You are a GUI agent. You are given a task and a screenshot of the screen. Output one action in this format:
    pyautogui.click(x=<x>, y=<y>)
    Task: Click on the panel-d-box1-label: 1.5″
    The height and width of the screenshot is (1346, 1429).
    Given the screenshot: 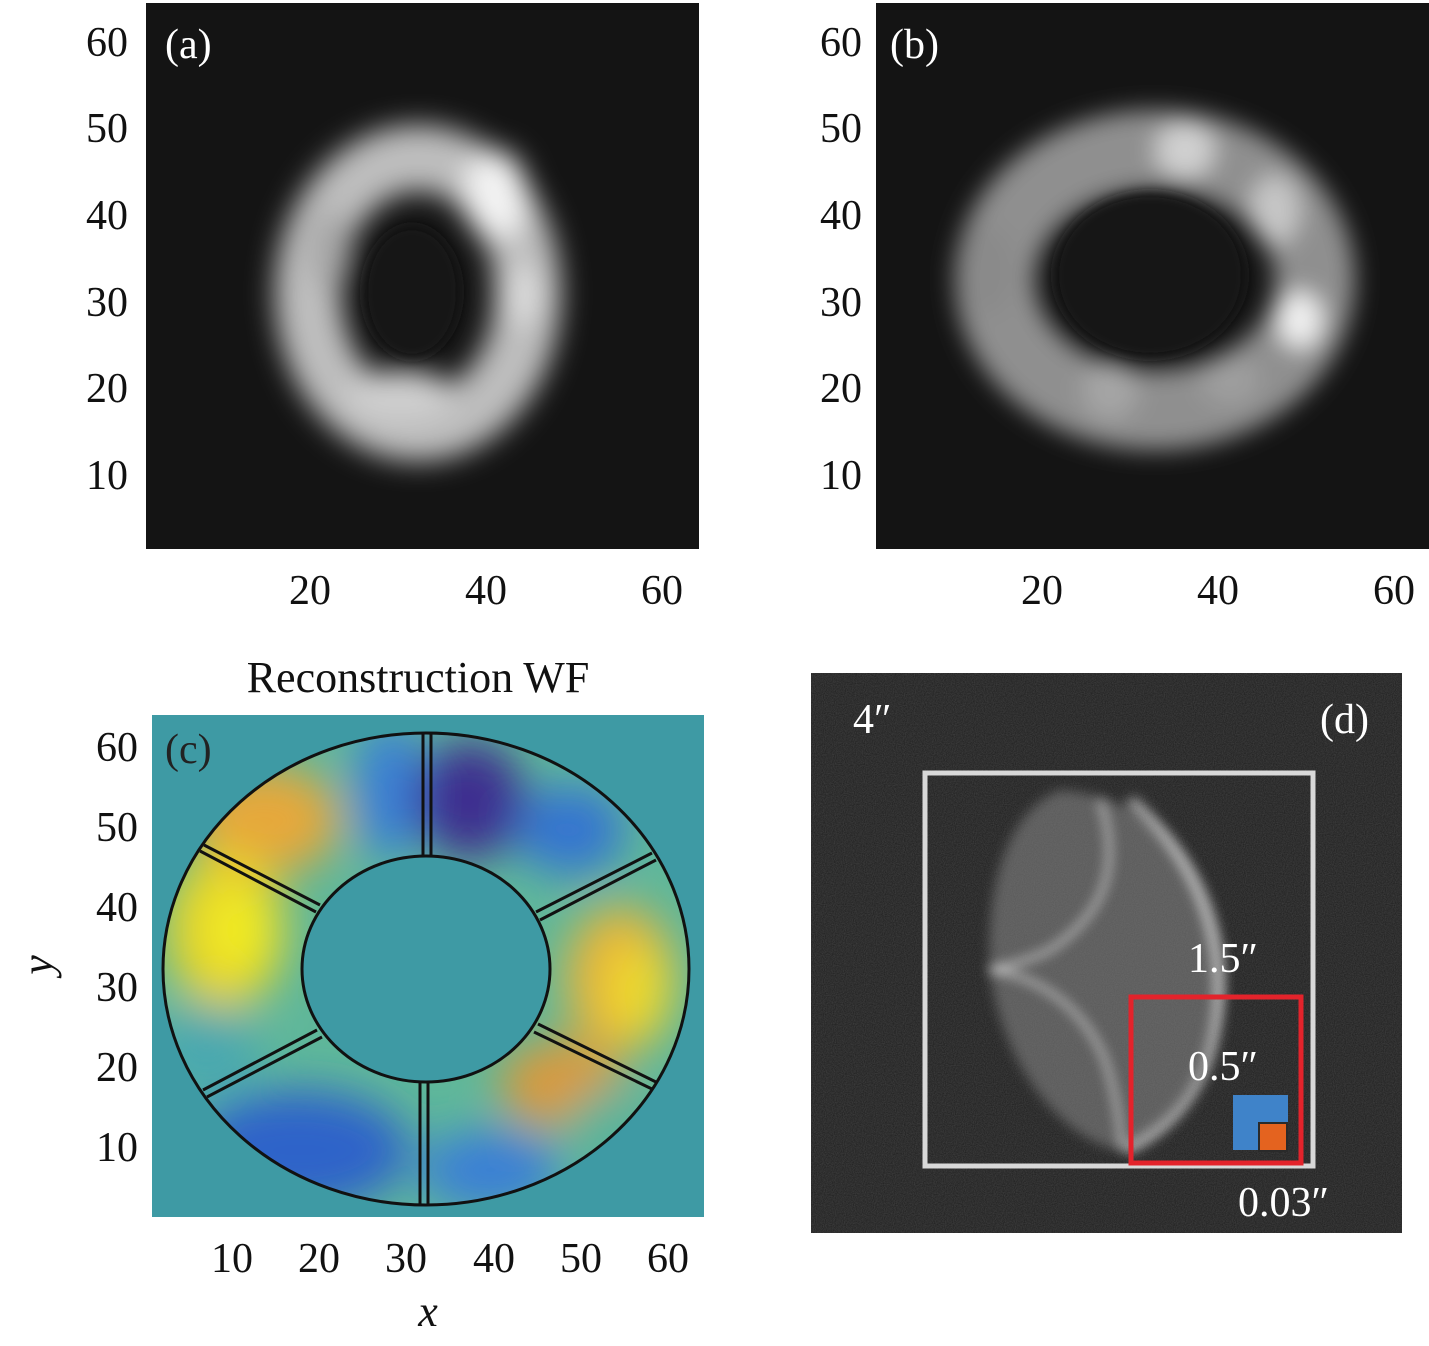 What is the action you would take?
    pyautogui.click(x=1223, y=959)
    